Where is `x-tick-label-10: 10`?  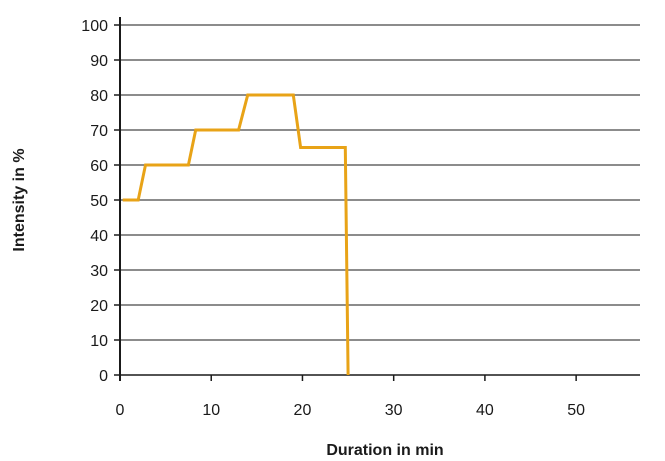
x-tick-label-10: 10 is located at coordinates (211, 410).